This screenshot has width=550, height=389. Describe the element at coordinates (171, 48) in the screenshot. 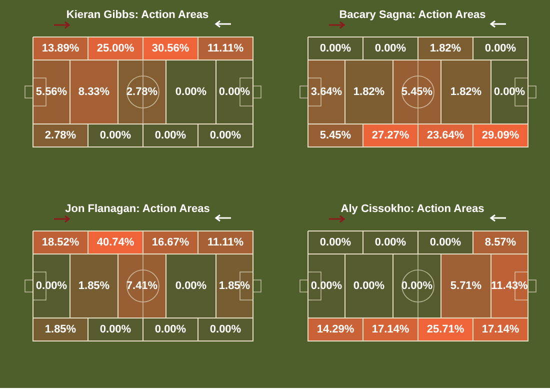

I see `data-label: 30.56%` at that location.